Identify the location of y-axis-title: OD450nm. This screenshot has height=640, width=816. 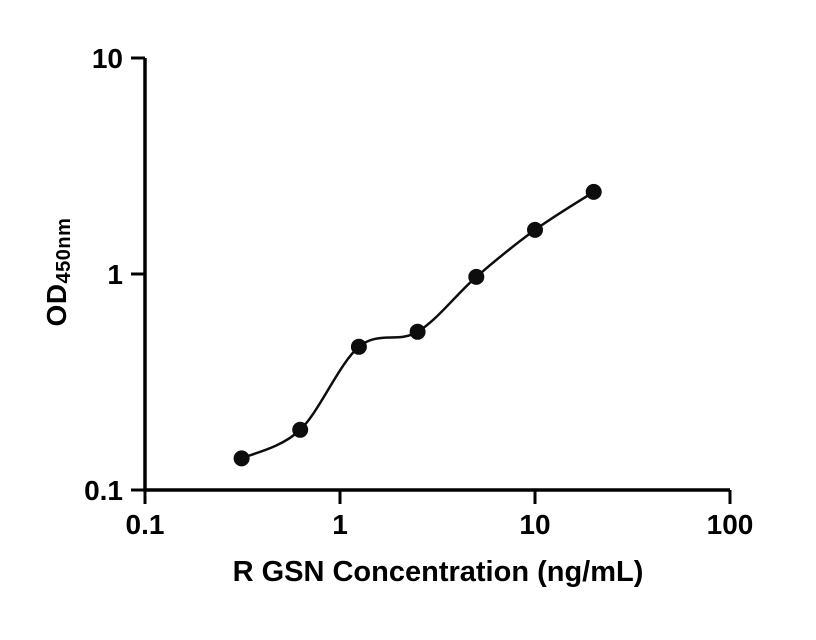
(58, 272).